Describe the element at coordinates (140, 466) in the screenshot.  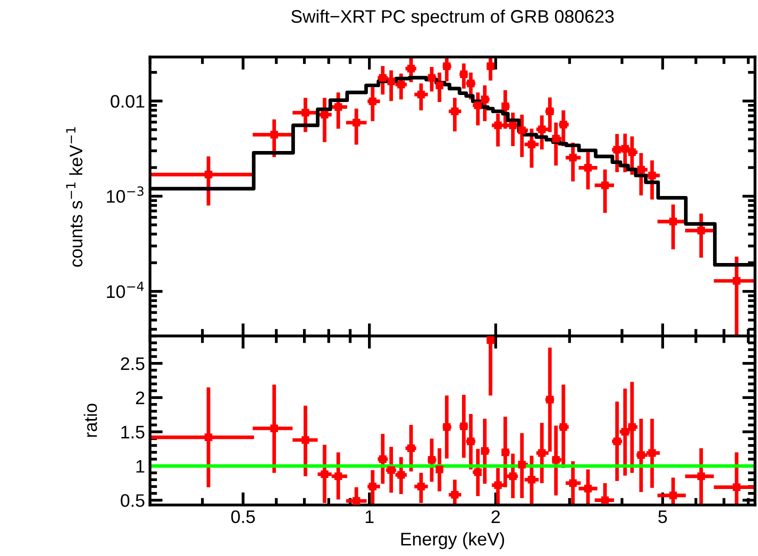
I see `y-tick-label: 1` at that location.